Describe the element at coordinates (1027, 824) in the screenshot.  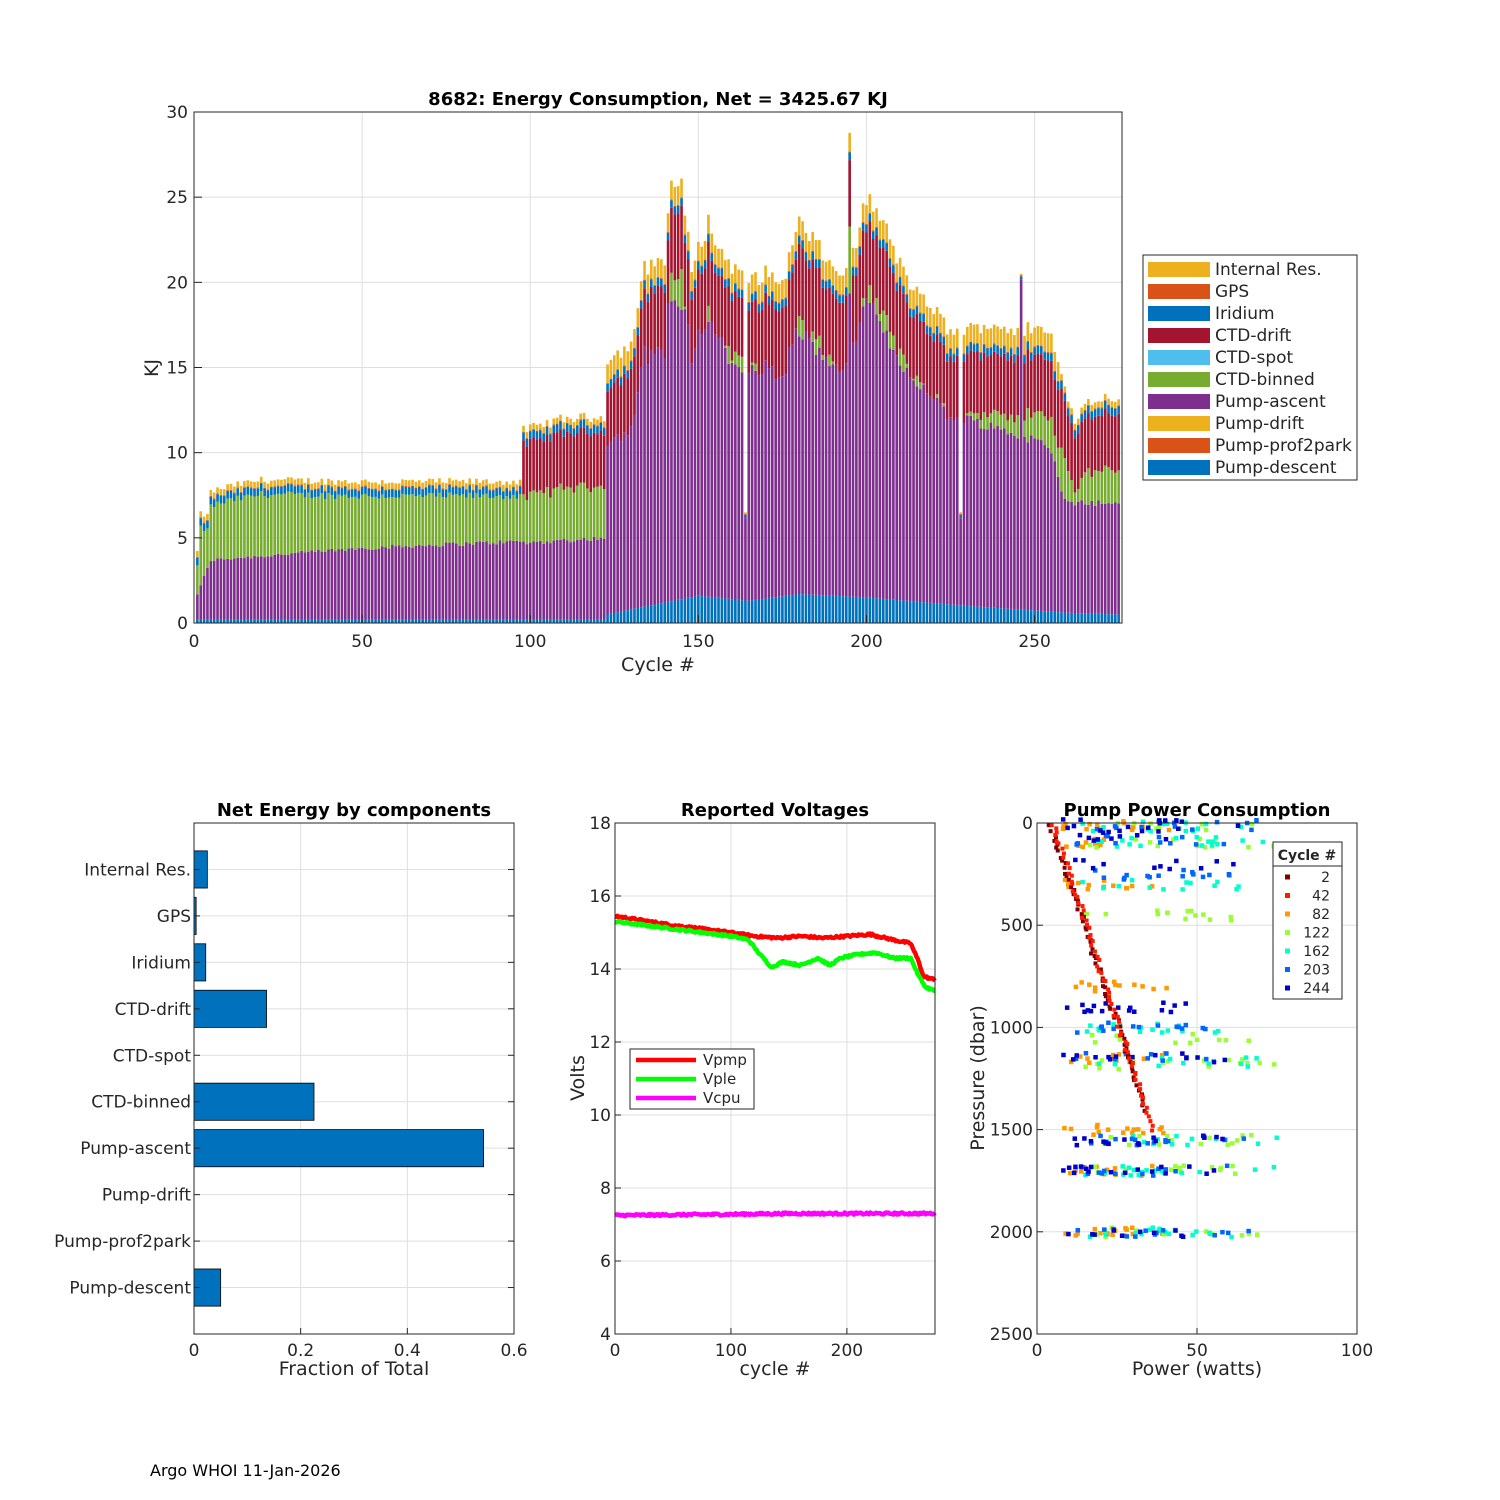
I see `pump-ytick-label: 0` at that location.